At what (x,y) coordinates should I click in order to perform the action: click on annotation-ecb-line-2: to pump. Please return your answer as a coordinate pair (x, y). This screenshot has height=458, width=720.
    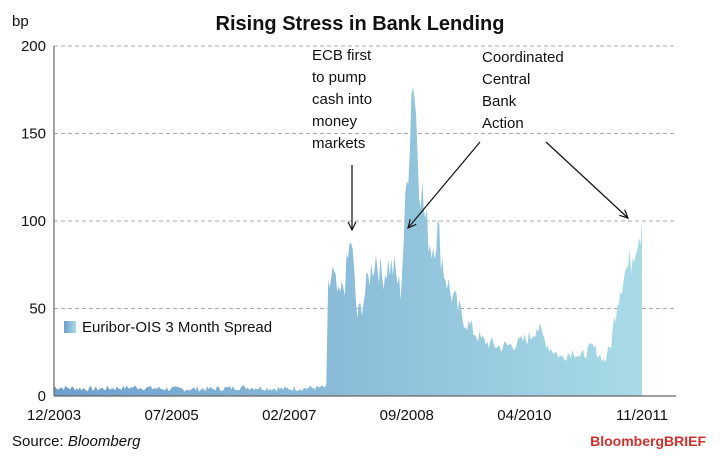
    Looking at the image, I should click on (339, 77).